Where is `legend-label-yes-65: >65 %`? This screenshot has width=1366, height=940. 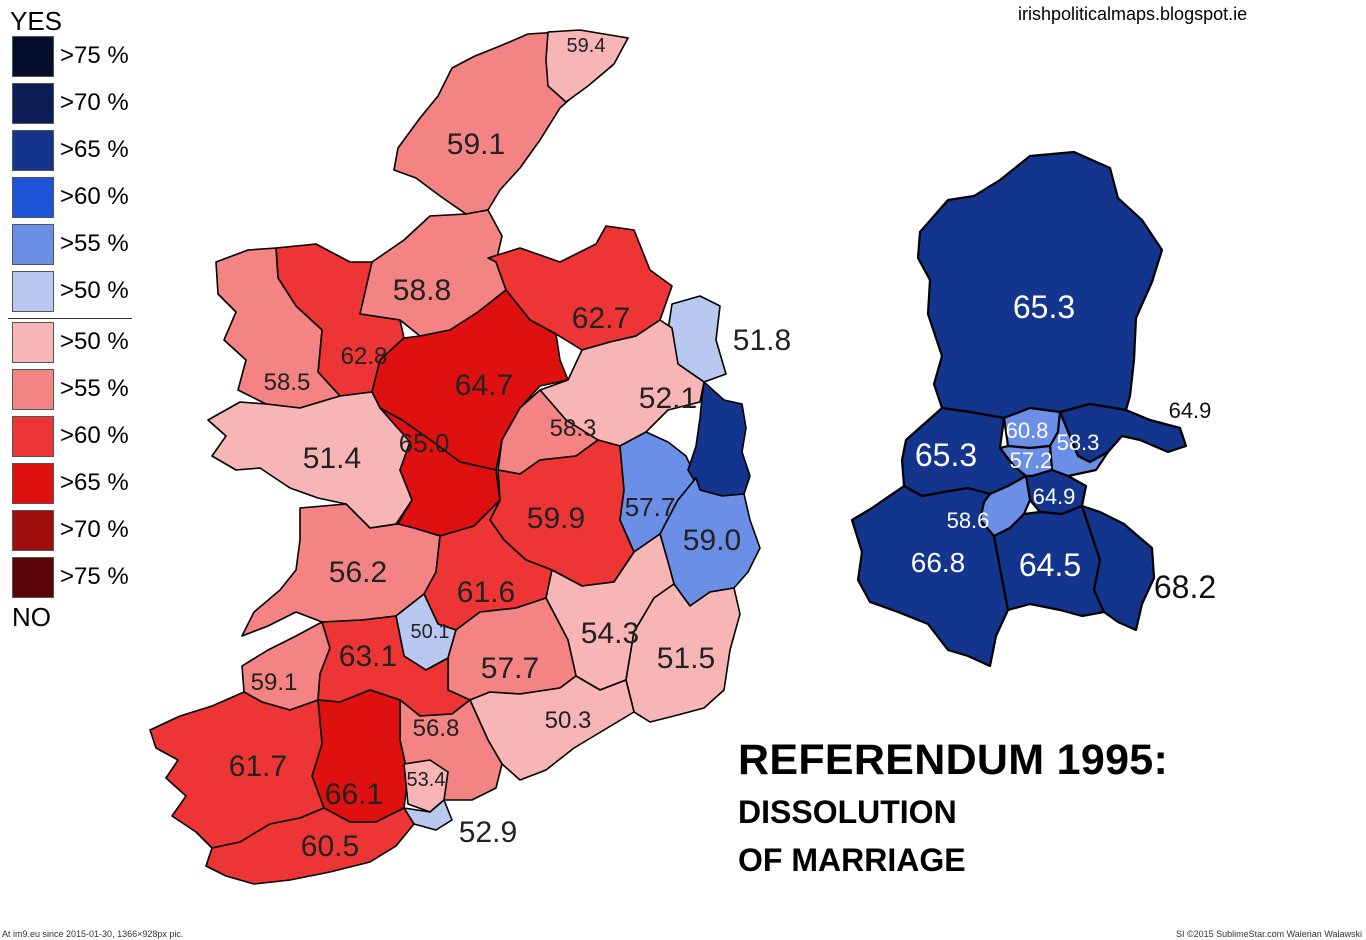
legend-label-yes-65: >65 % is located at coordinates (94, 149).